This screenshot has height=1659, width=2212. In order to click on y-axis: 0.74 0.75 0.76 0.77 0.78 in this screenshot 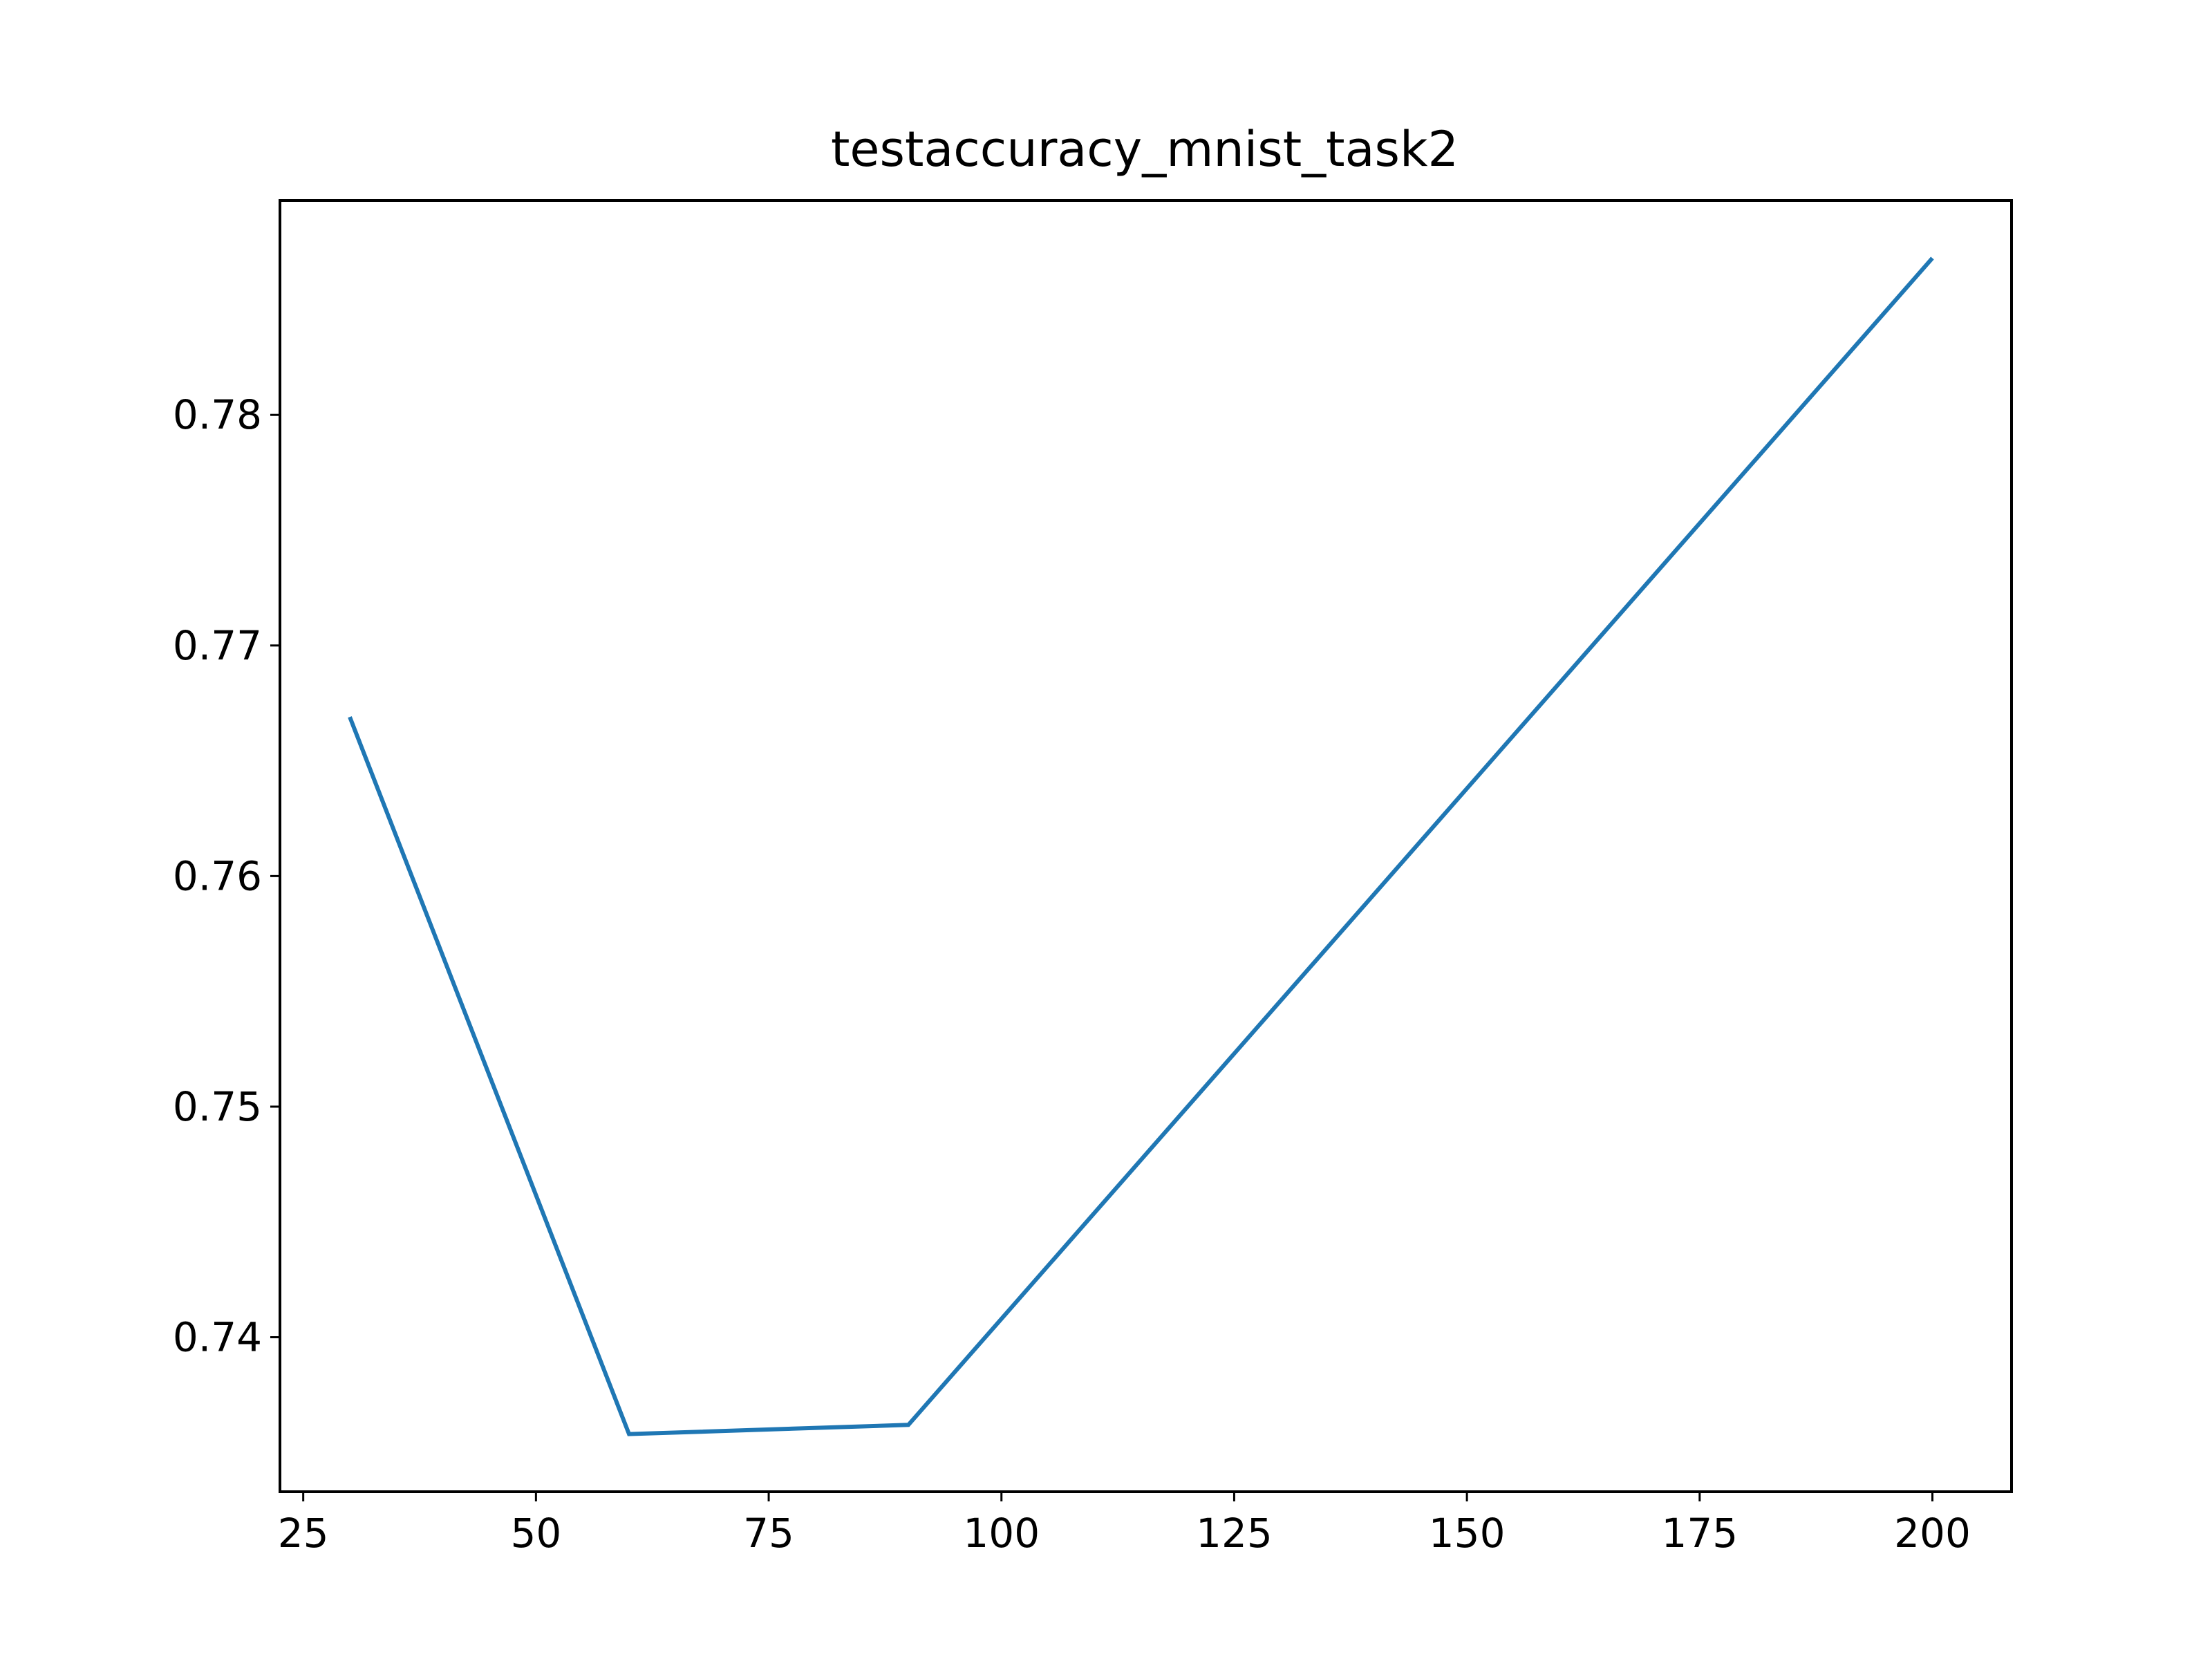, I will do `click(226, 876)`.